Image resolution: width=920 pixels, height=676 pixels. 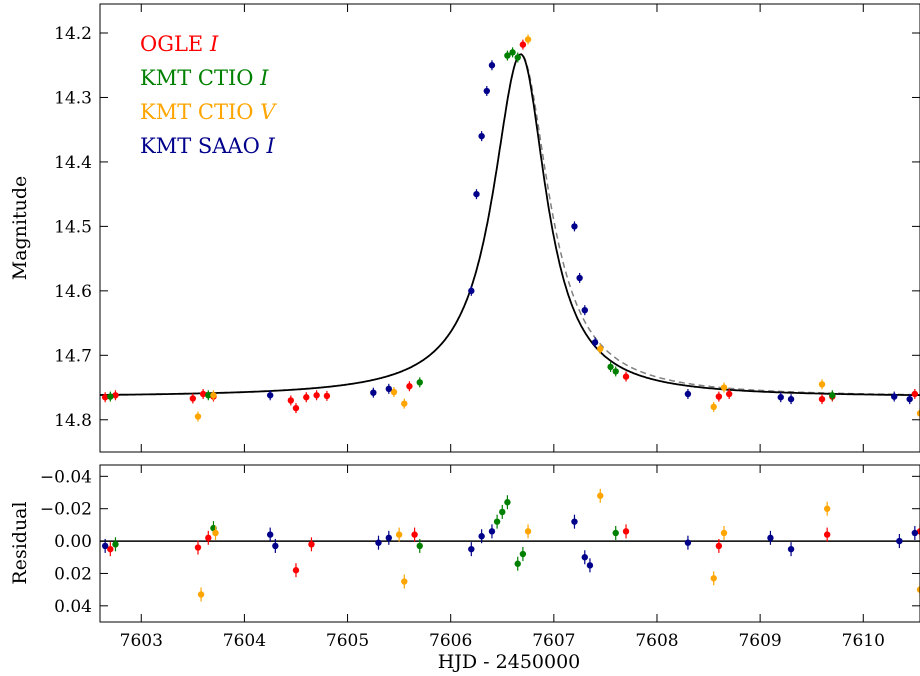 What do you see at coordinates (73, 163) in the screenshot?
I see `y-tick-label: 14.4` at bounding box center [73, 163].